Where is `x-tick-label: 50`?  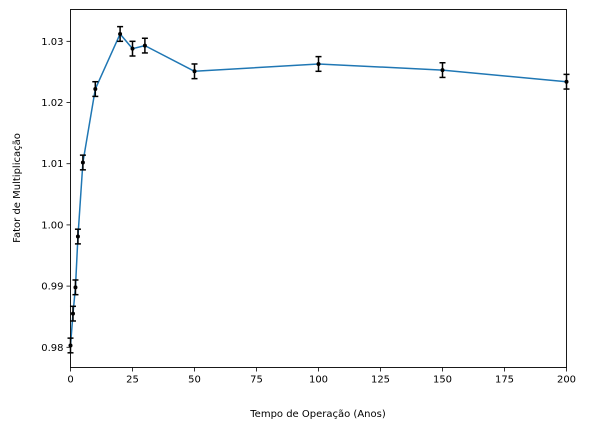 x-tick-label: 50 is located at coordinates (194, 380).